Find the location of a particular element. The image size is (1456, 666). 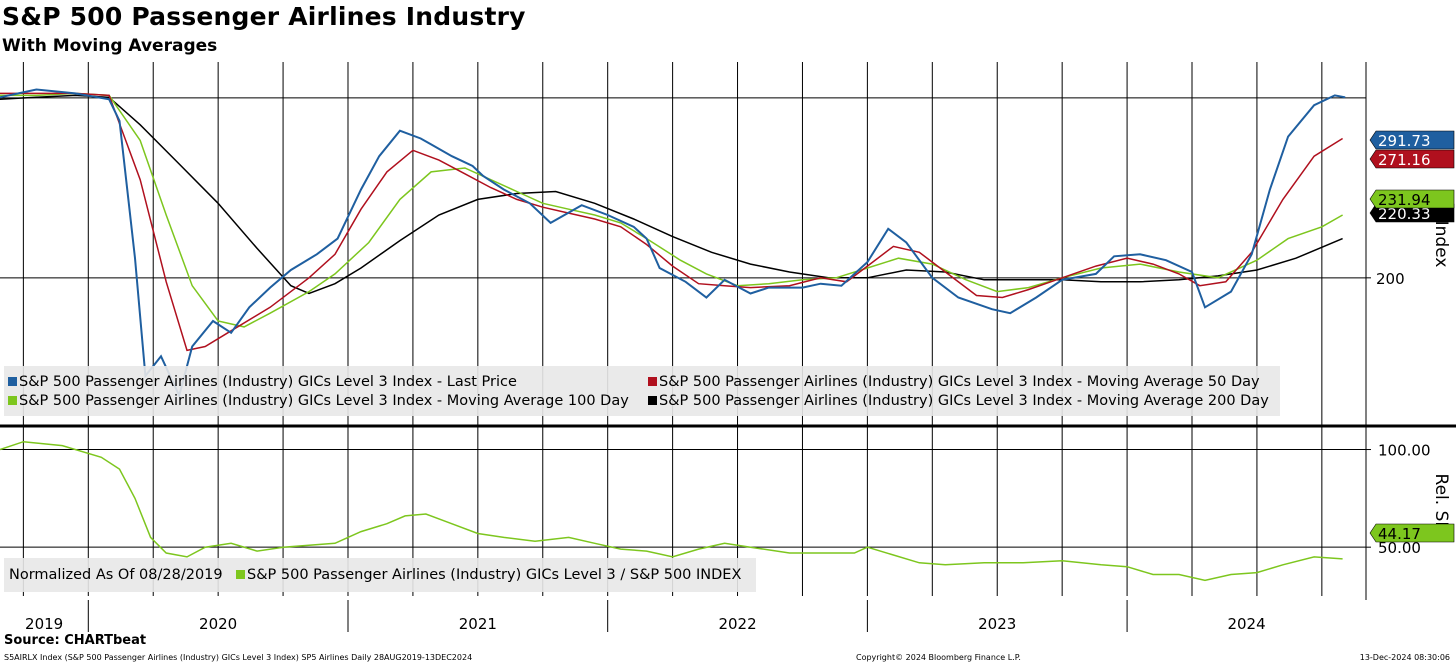

x-tick-label: 2019 is located at coordinates (44, 624).